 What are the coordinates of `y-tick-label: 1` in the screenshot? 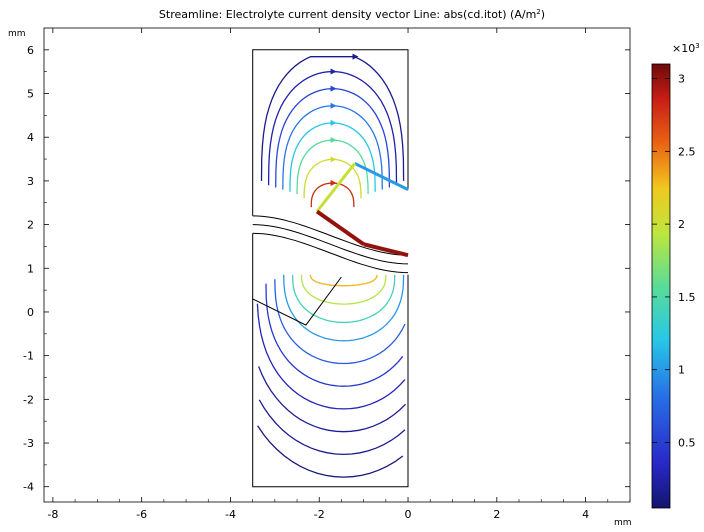 It's located at (30, 268).